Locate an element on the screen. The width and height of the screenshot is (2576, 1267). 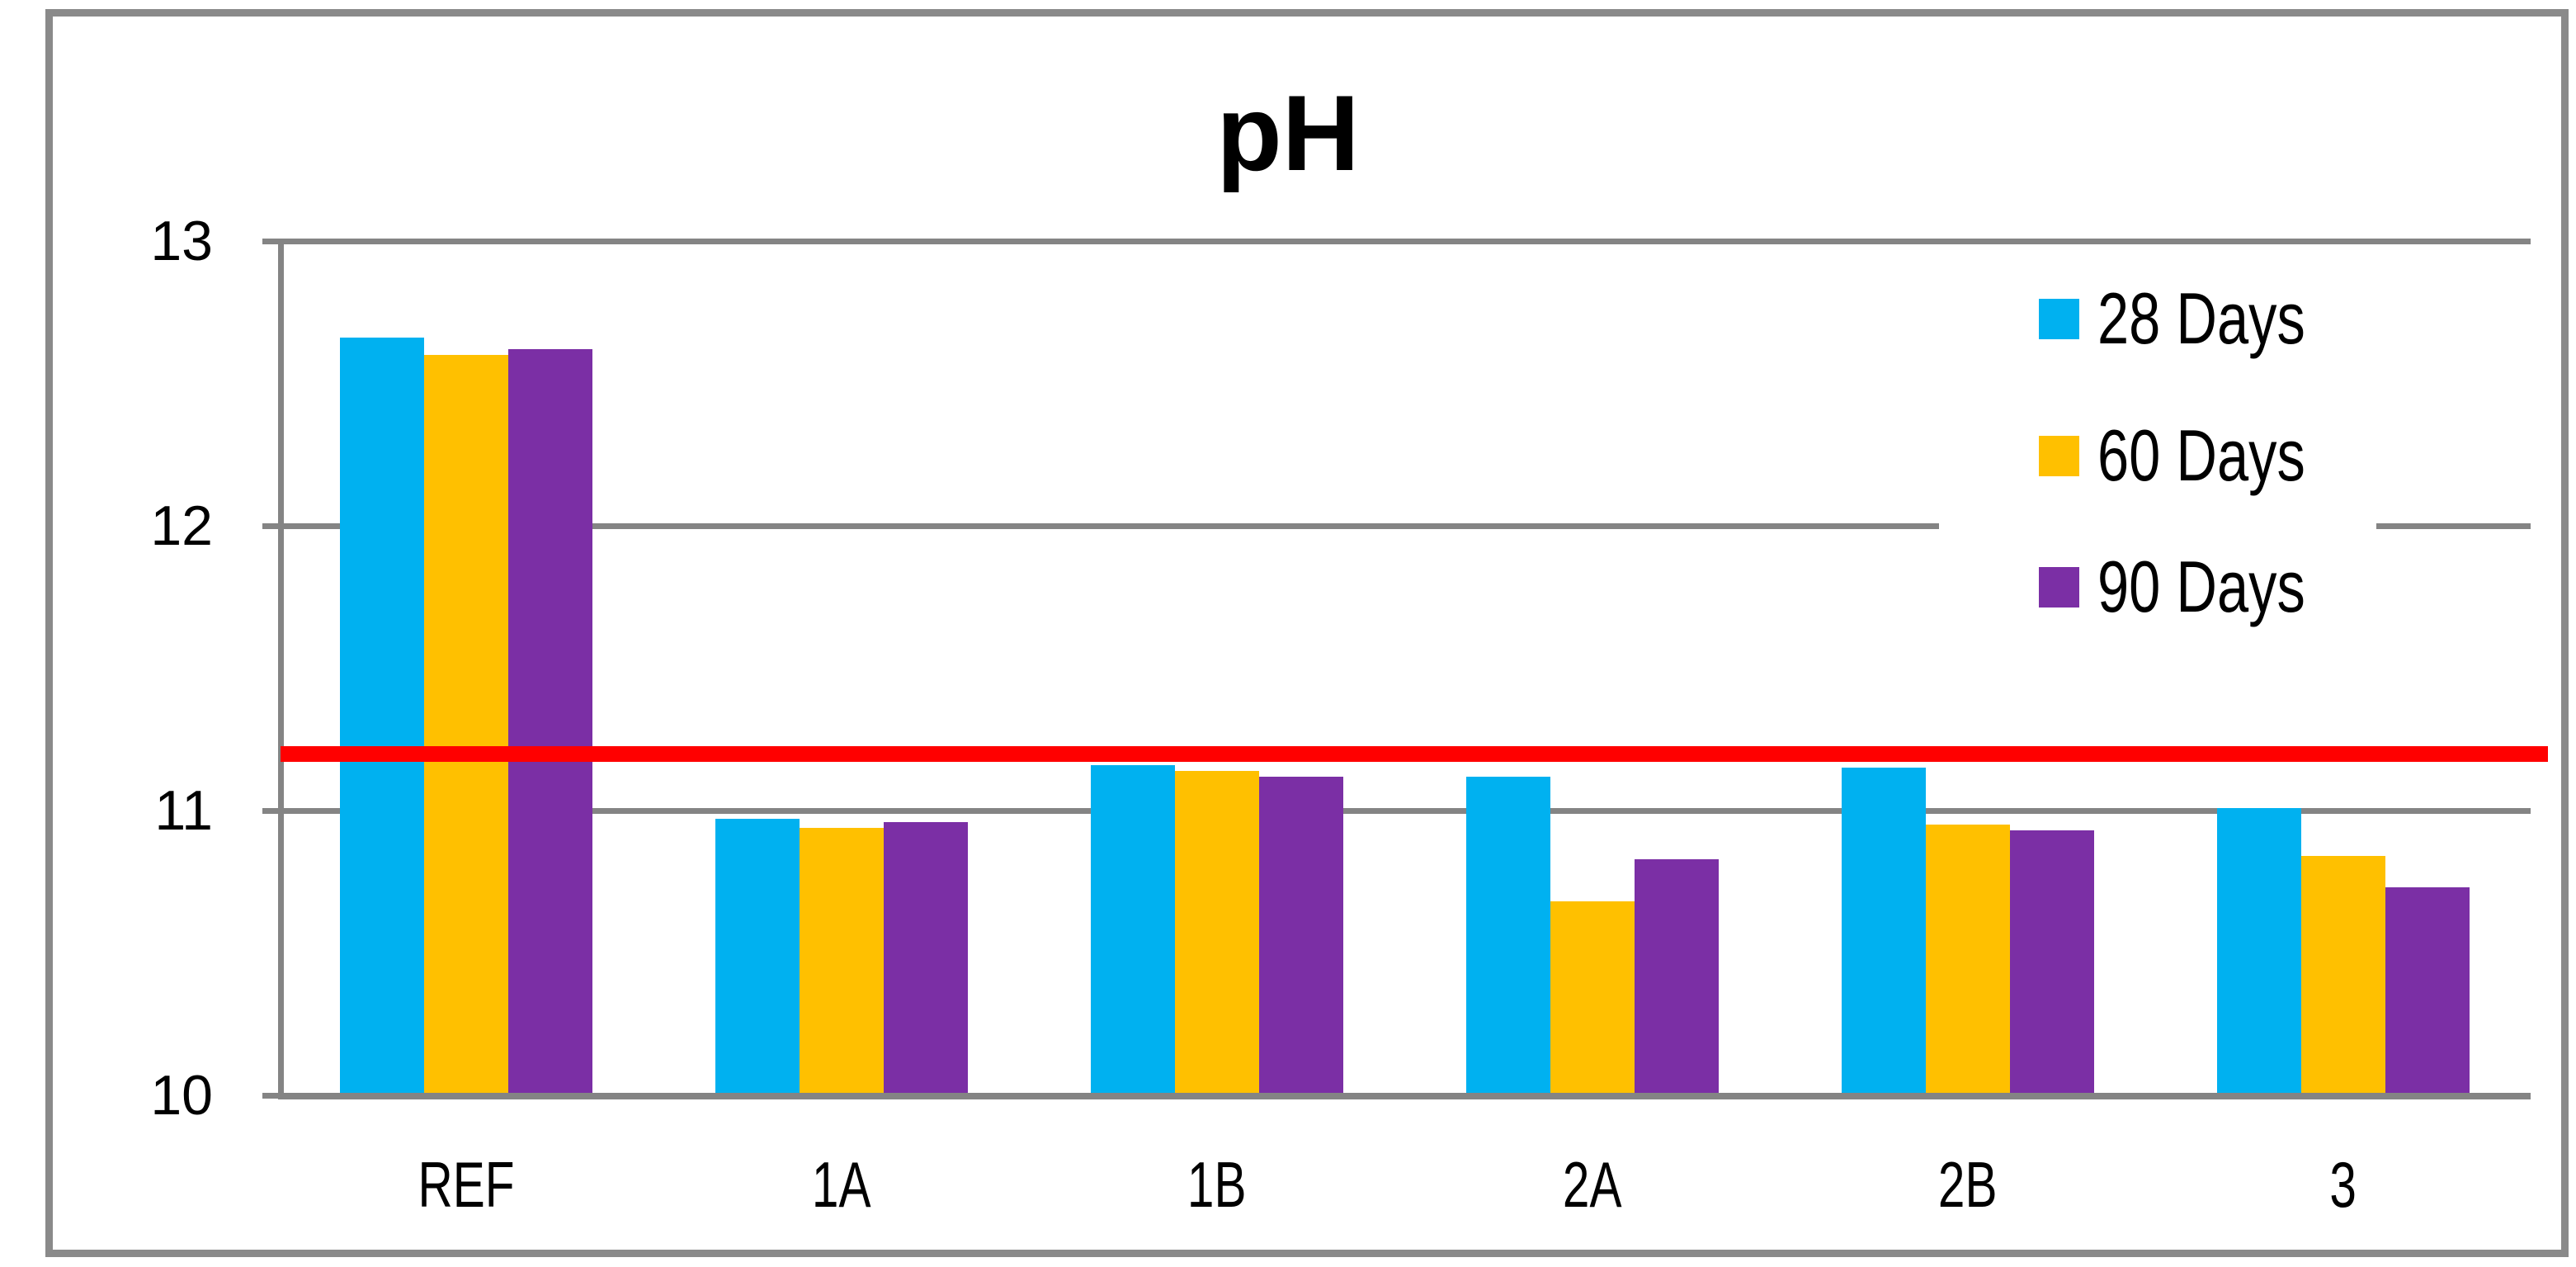
y-axis-line is located at coordinates (281, 669).